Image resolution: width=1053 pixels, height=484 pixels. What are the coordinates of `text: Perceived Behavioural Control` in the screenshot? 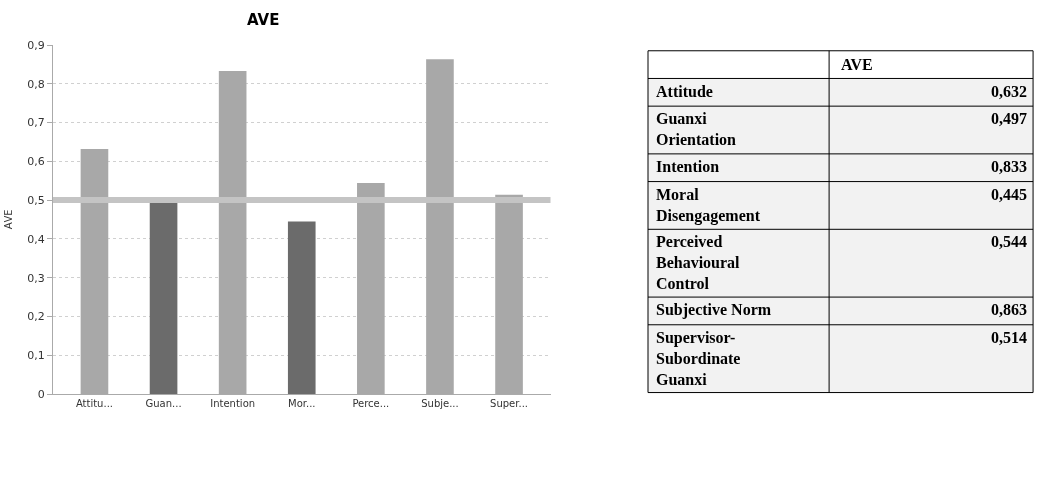 It's located at (698, 262).